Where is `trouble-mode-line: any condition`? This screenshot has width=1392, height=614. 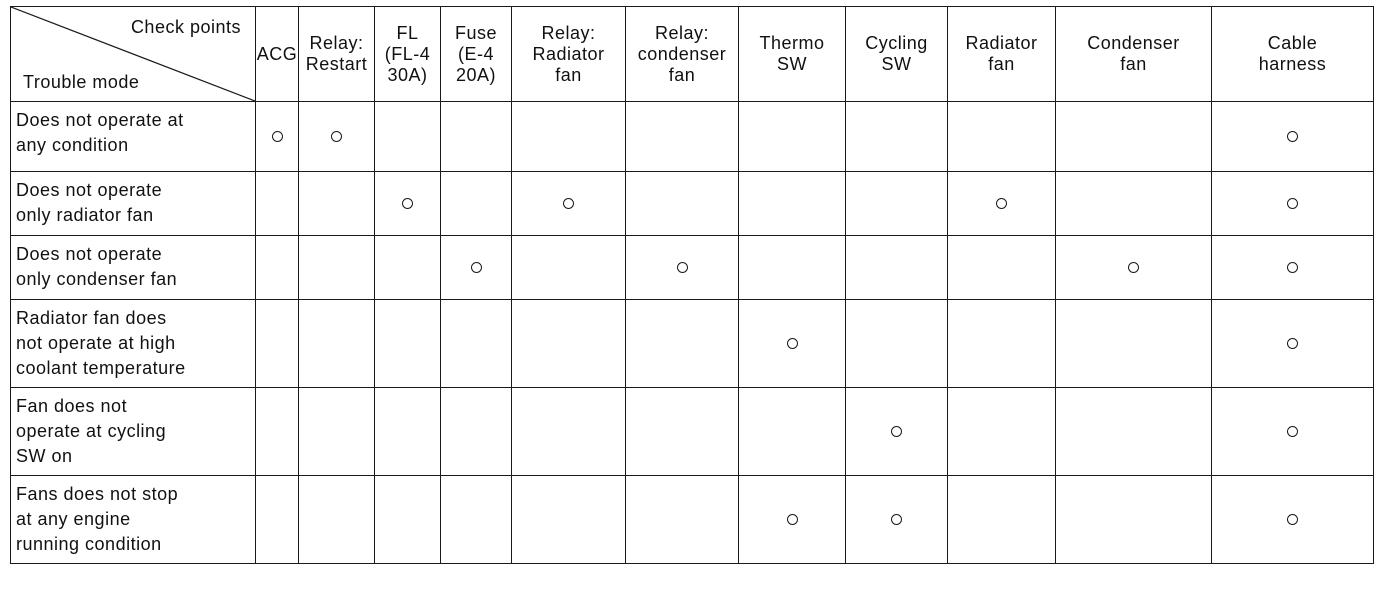
trouble-mode-line: any condition is located at coordinates (72, 145).